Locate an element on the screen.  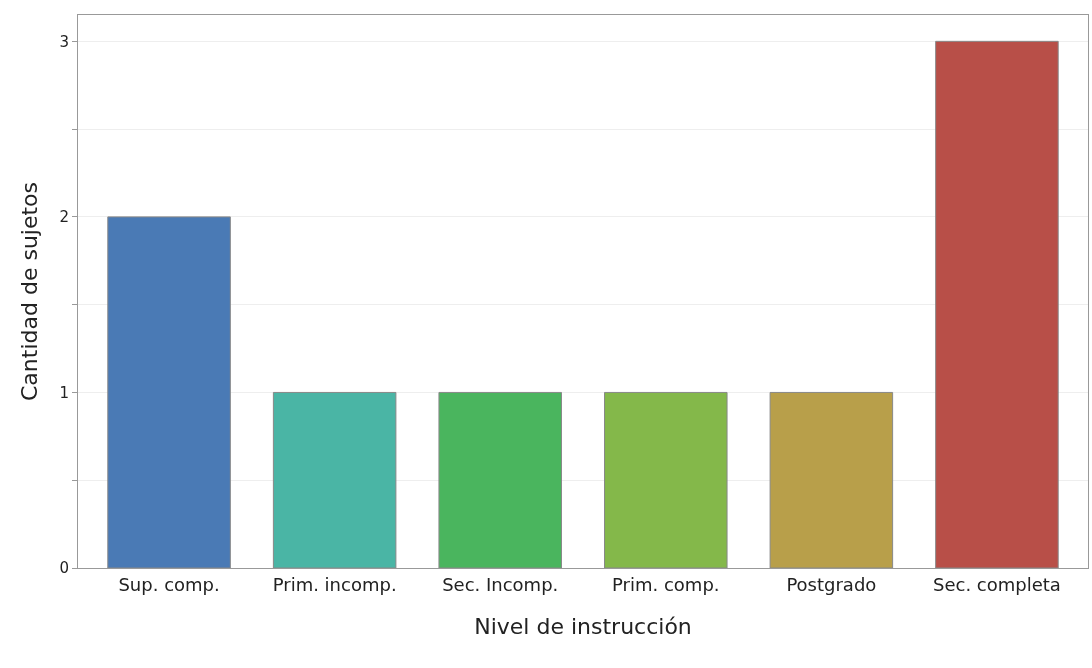
x-tick-label: Sec. Incomp. is located at coordinates (500, 584).